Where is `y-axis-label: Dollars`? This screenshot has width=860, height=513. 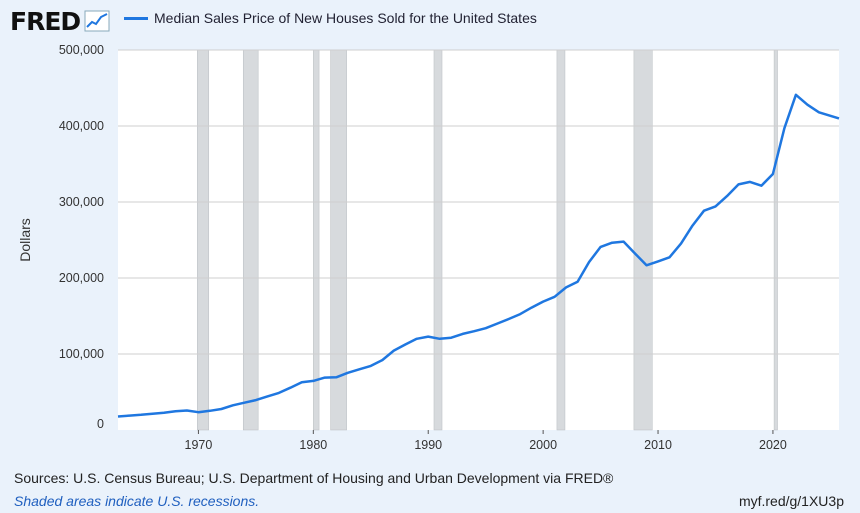
y-axis-label: Dollars is located at coordinates (25, 240).